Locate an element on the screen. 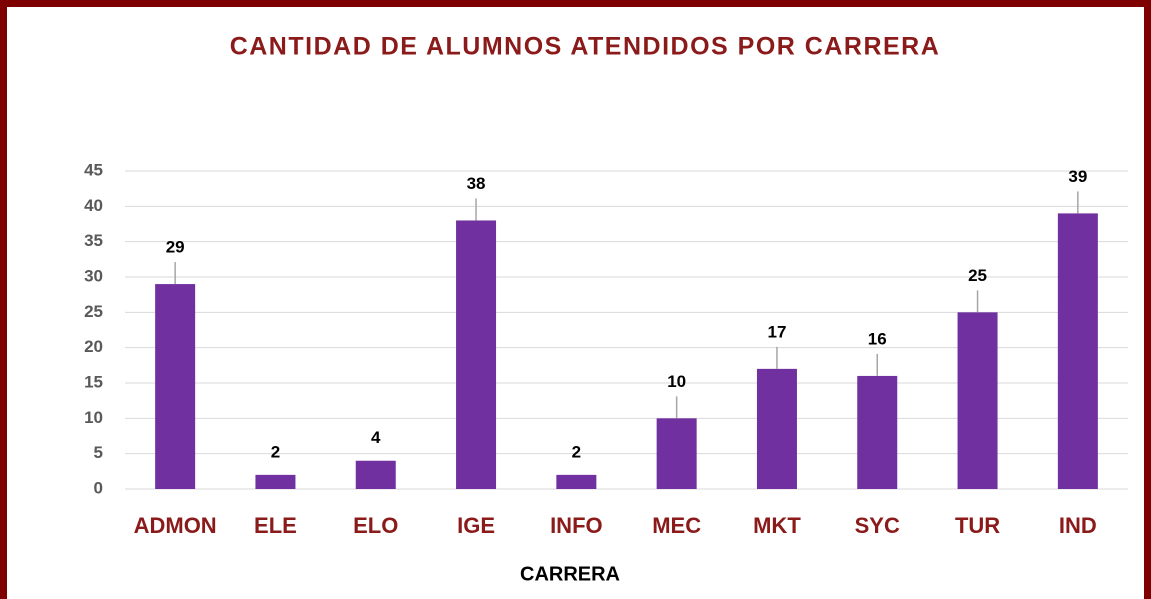  y-tick-label: 40 is located at coordinates (93, 205).